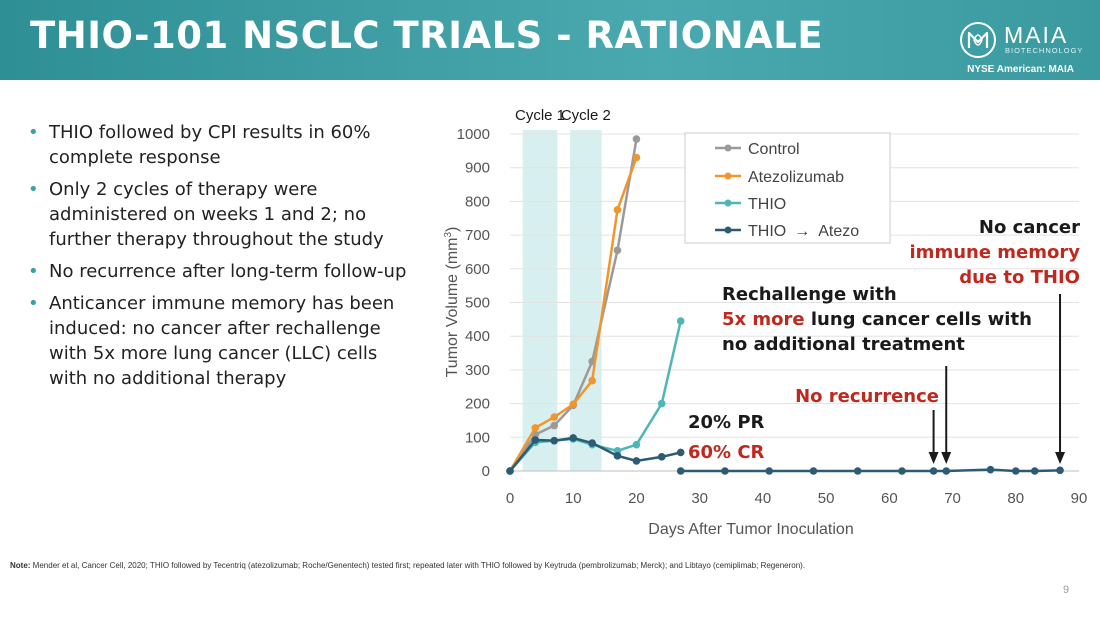 The height and width of the screenshot is (619, 1100). I want to click on y-tick-label: 0, so click(486, 471).